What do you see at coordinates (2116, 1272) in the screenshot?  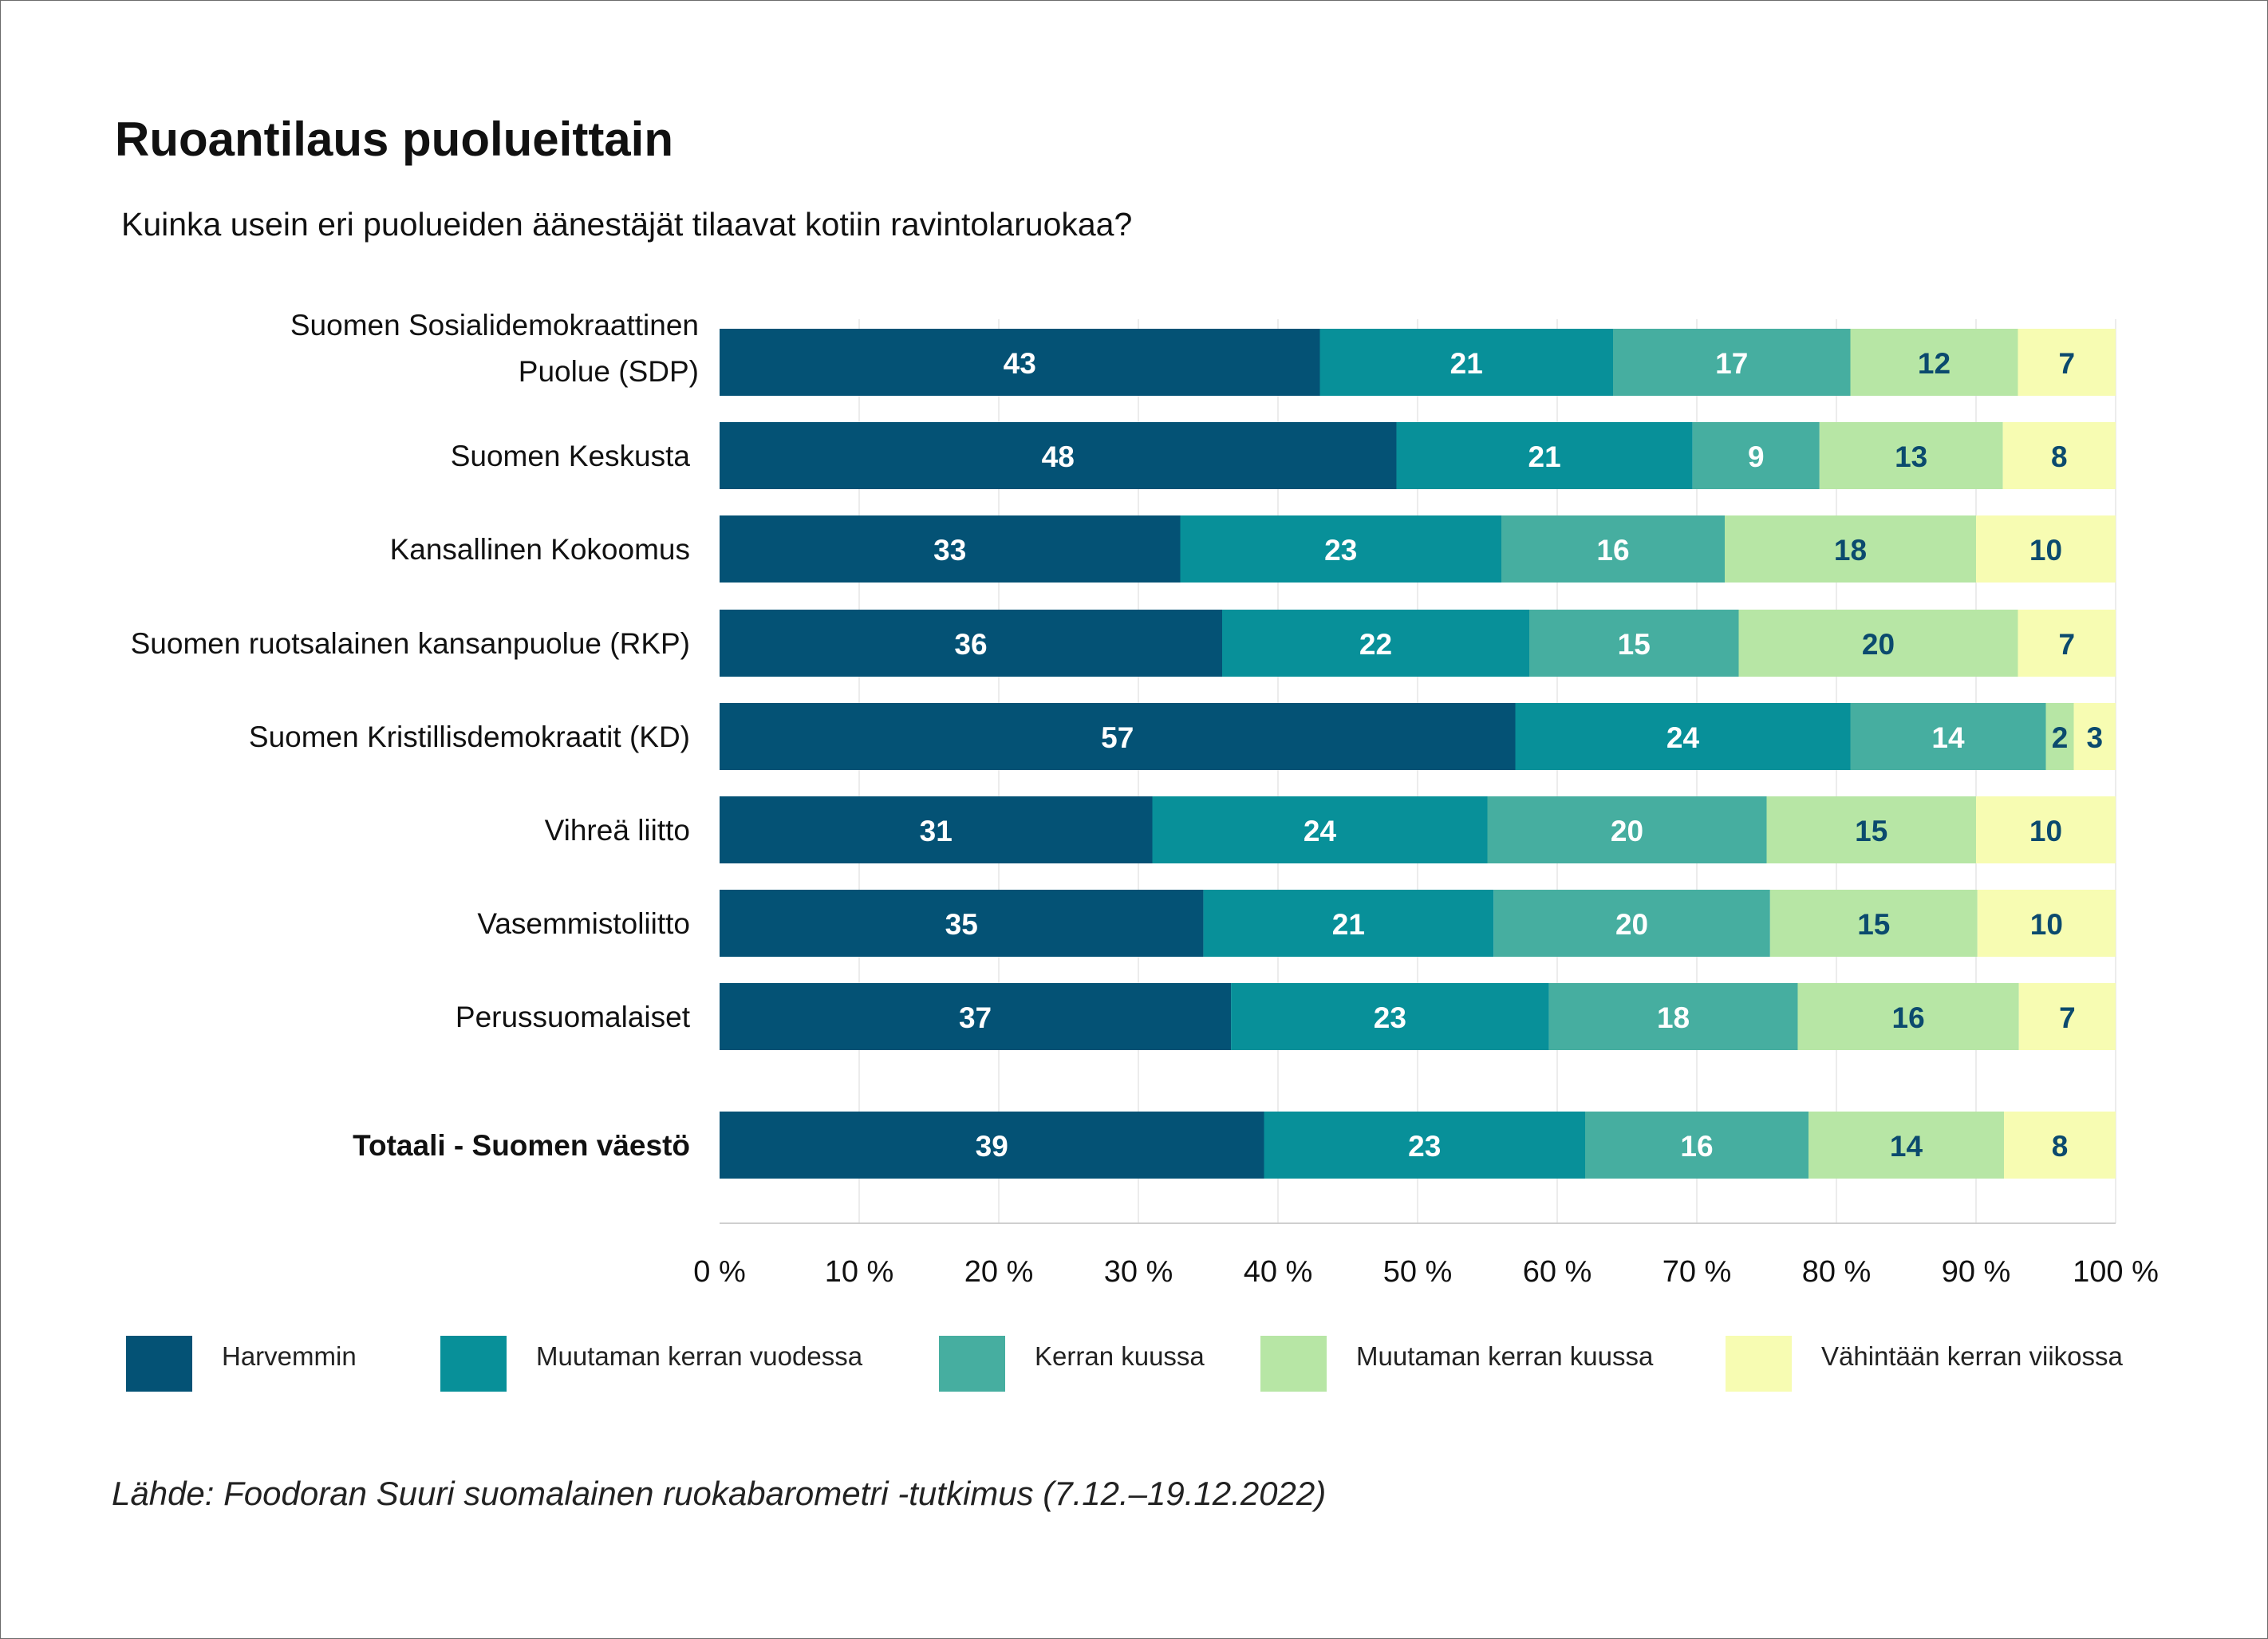 I see `x-tick-label: 100 %` at bounding box center [2116, 1272].